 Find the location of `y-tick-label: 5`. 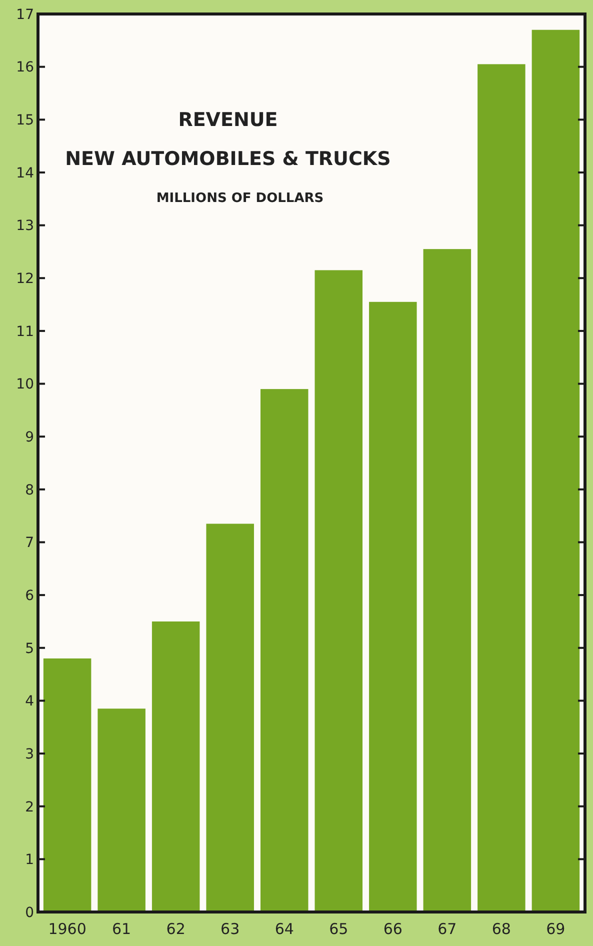

y-tick-label: 5 is located at coordinates (29, 648).